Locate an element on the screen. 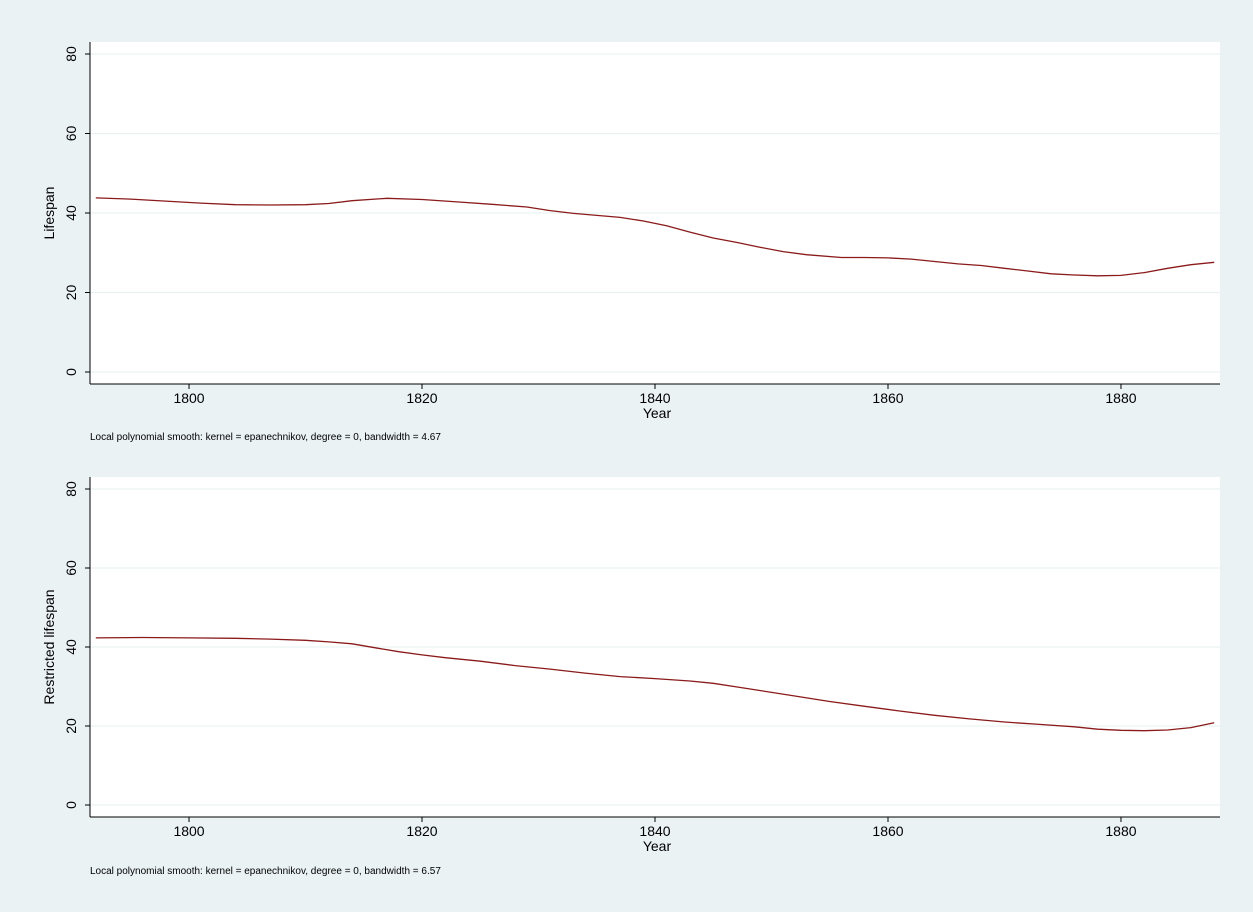 This screenshot has height=917, width=1253. y-axis-label: Restricted lifespan is located at coordinates (49, 646).